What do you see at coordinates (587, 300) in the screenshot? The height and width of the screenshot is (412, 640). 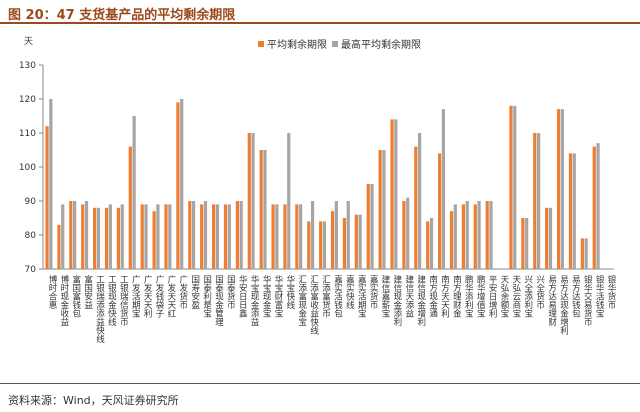 I see `x-tick-label: 银华交易货币` at bounding box center [587, 300].